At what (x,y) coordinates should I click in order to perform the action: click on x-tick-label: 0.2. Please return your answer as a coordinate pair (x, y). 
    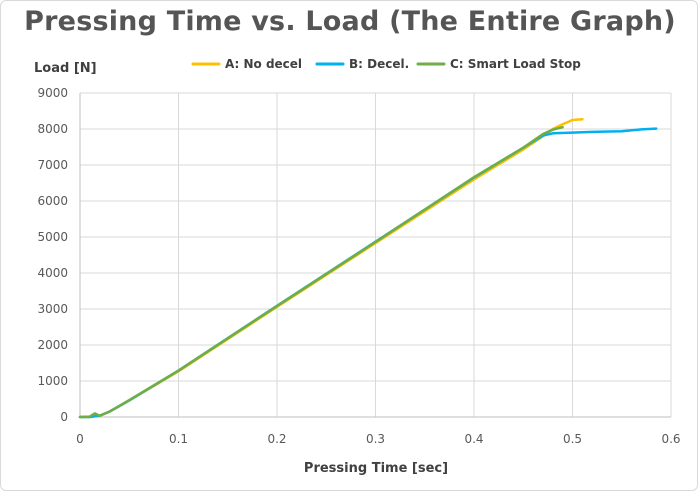
    Looking at the image, I should click on (276, 439).